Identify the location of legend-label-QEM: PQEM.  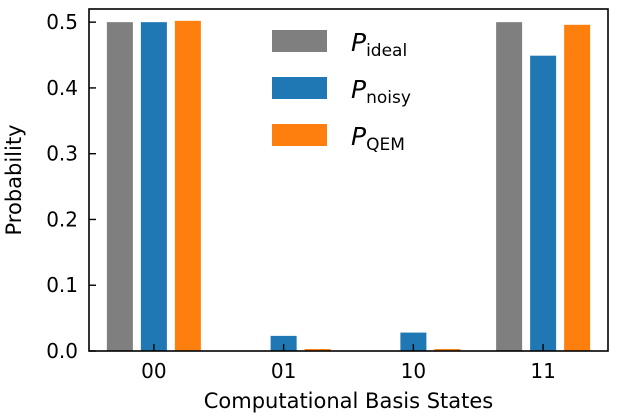
(378, 138).